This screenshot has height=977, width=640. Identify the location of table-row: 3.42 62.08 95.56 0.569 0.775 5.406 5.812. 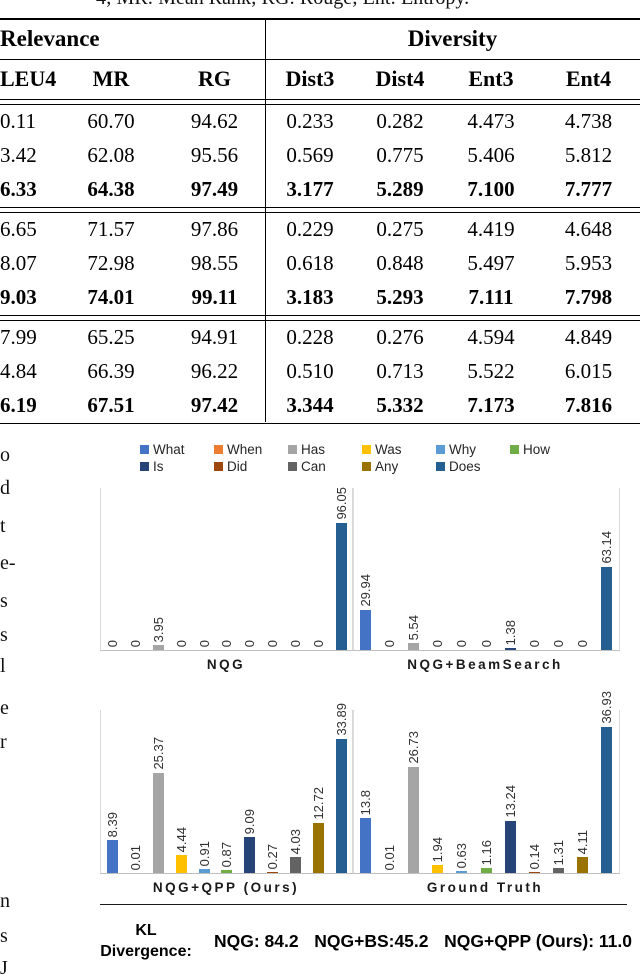
(320, 156).